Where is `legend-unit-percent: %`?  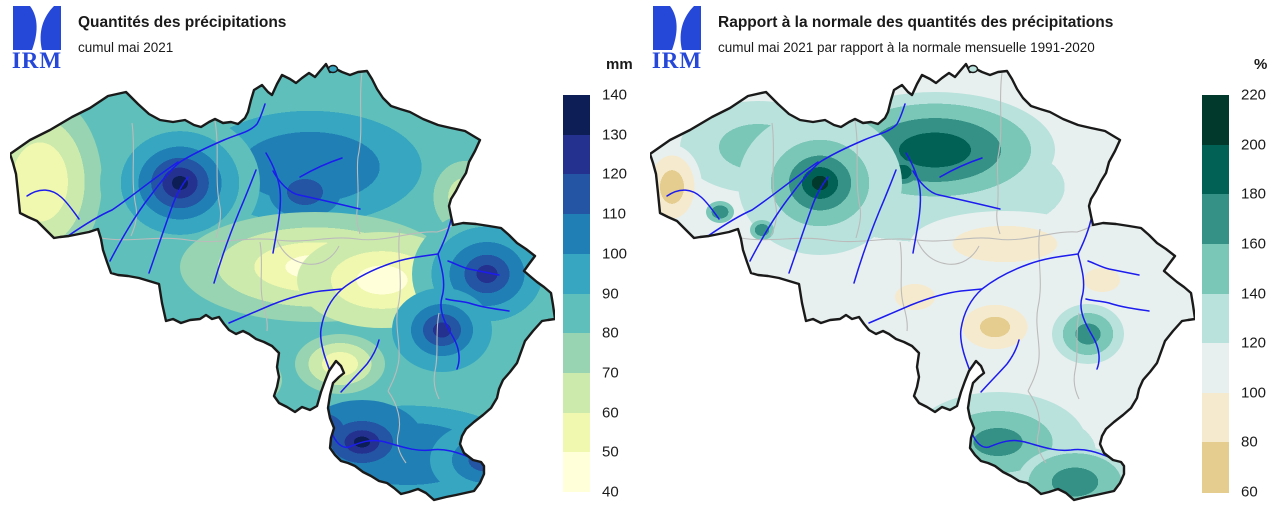
legend-unit-percent: % is located at coordinates (1261, 64).